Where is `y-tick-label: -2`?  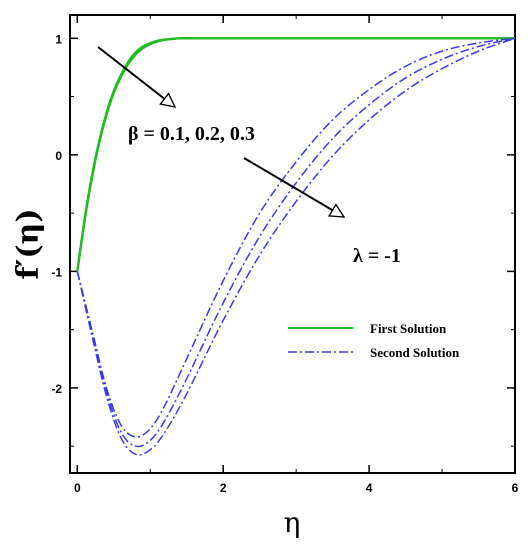 y-tick-label: -2 is located at coordinates (56, 389).